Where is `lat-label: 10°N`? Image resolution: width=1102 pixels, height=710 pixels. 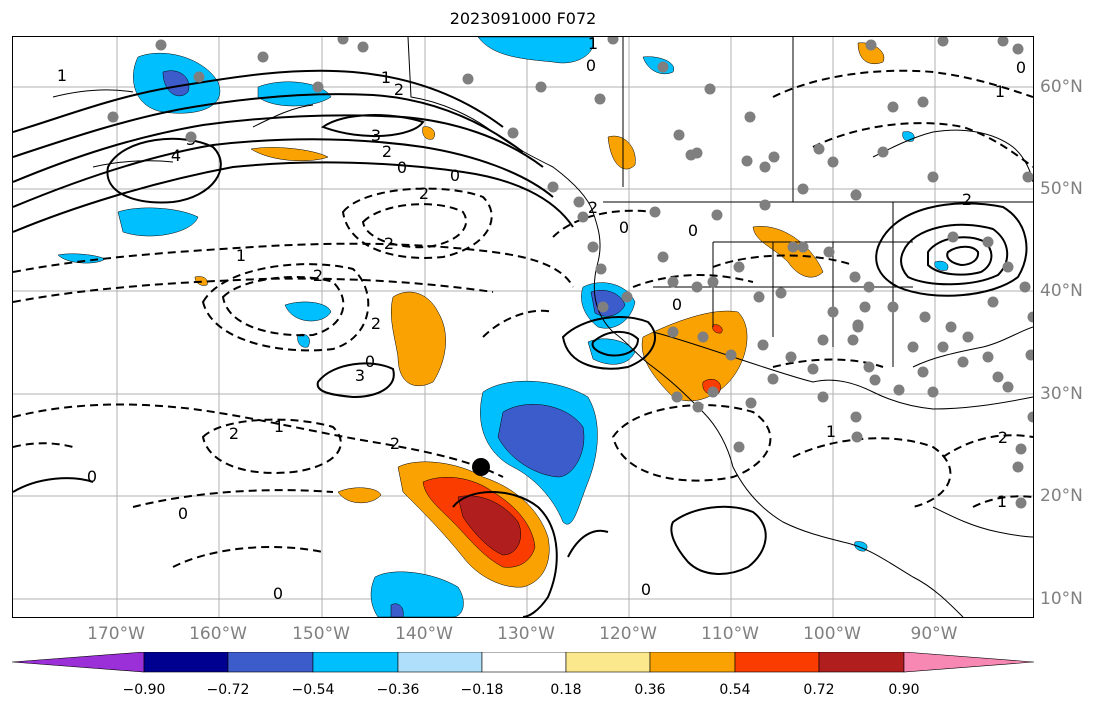
lat-label: 10°N is located at coordinates (1061, 599).